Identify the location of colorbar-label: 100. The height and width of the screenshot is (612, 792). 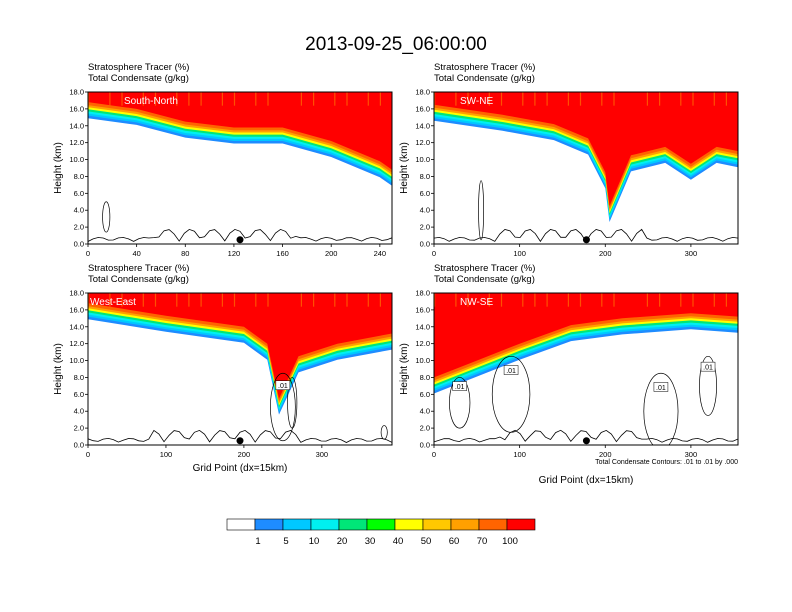
(510, 541).